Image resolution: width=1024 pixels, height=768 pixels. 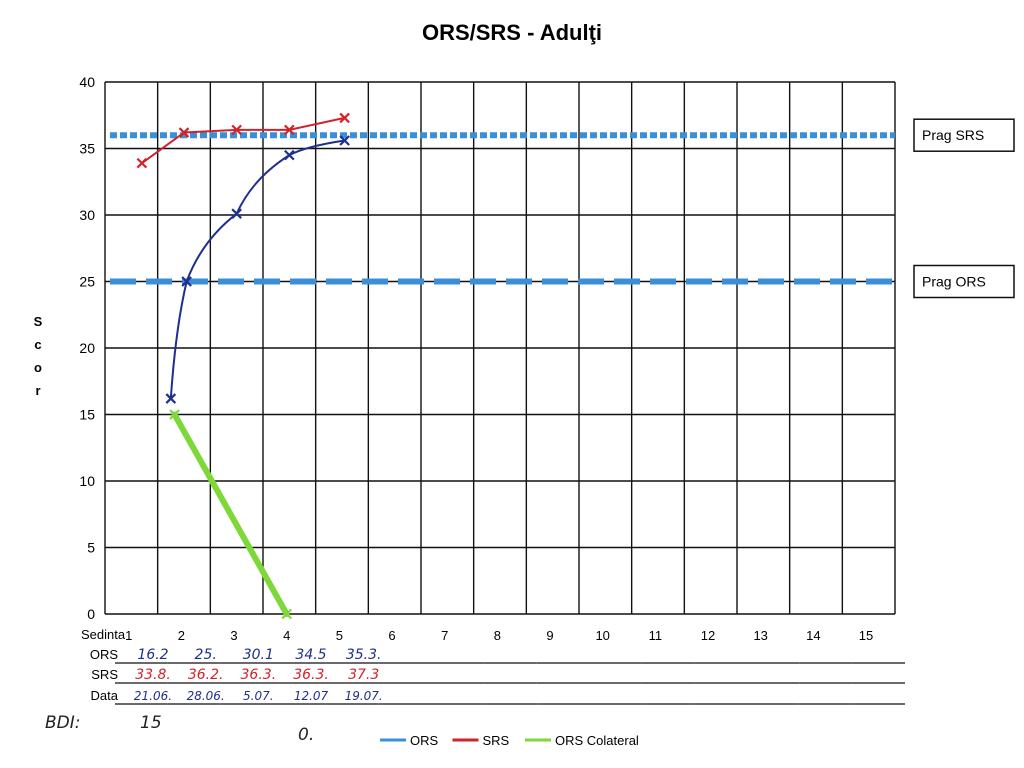 I want to click on table-cell-srs: 36.2., so click(x=206, y=675).